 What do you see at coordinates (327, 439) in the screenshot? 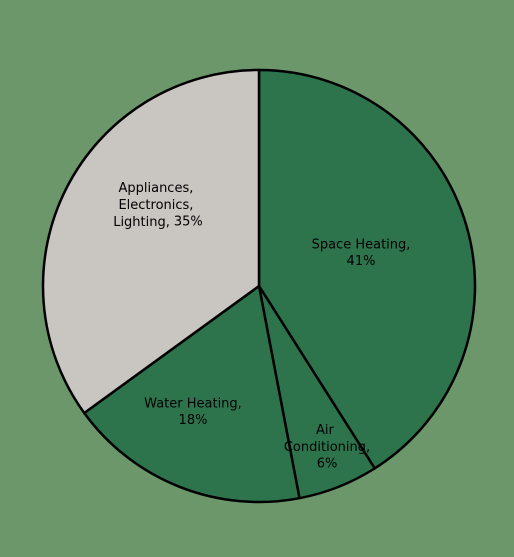
I see `slice-label: Air Conditioning,` at bounding box center [327, 439].